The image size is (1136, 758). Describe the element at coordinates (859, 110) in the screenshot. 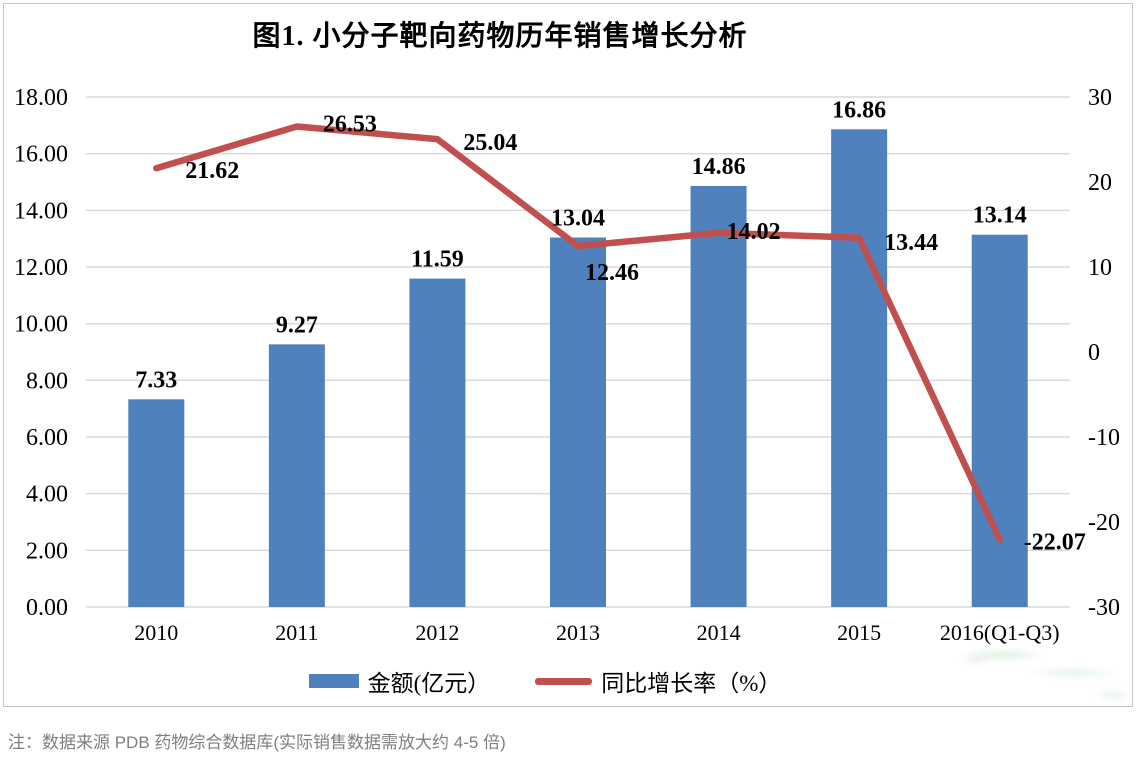

I see `bar-data-label: 16.86` at that location.